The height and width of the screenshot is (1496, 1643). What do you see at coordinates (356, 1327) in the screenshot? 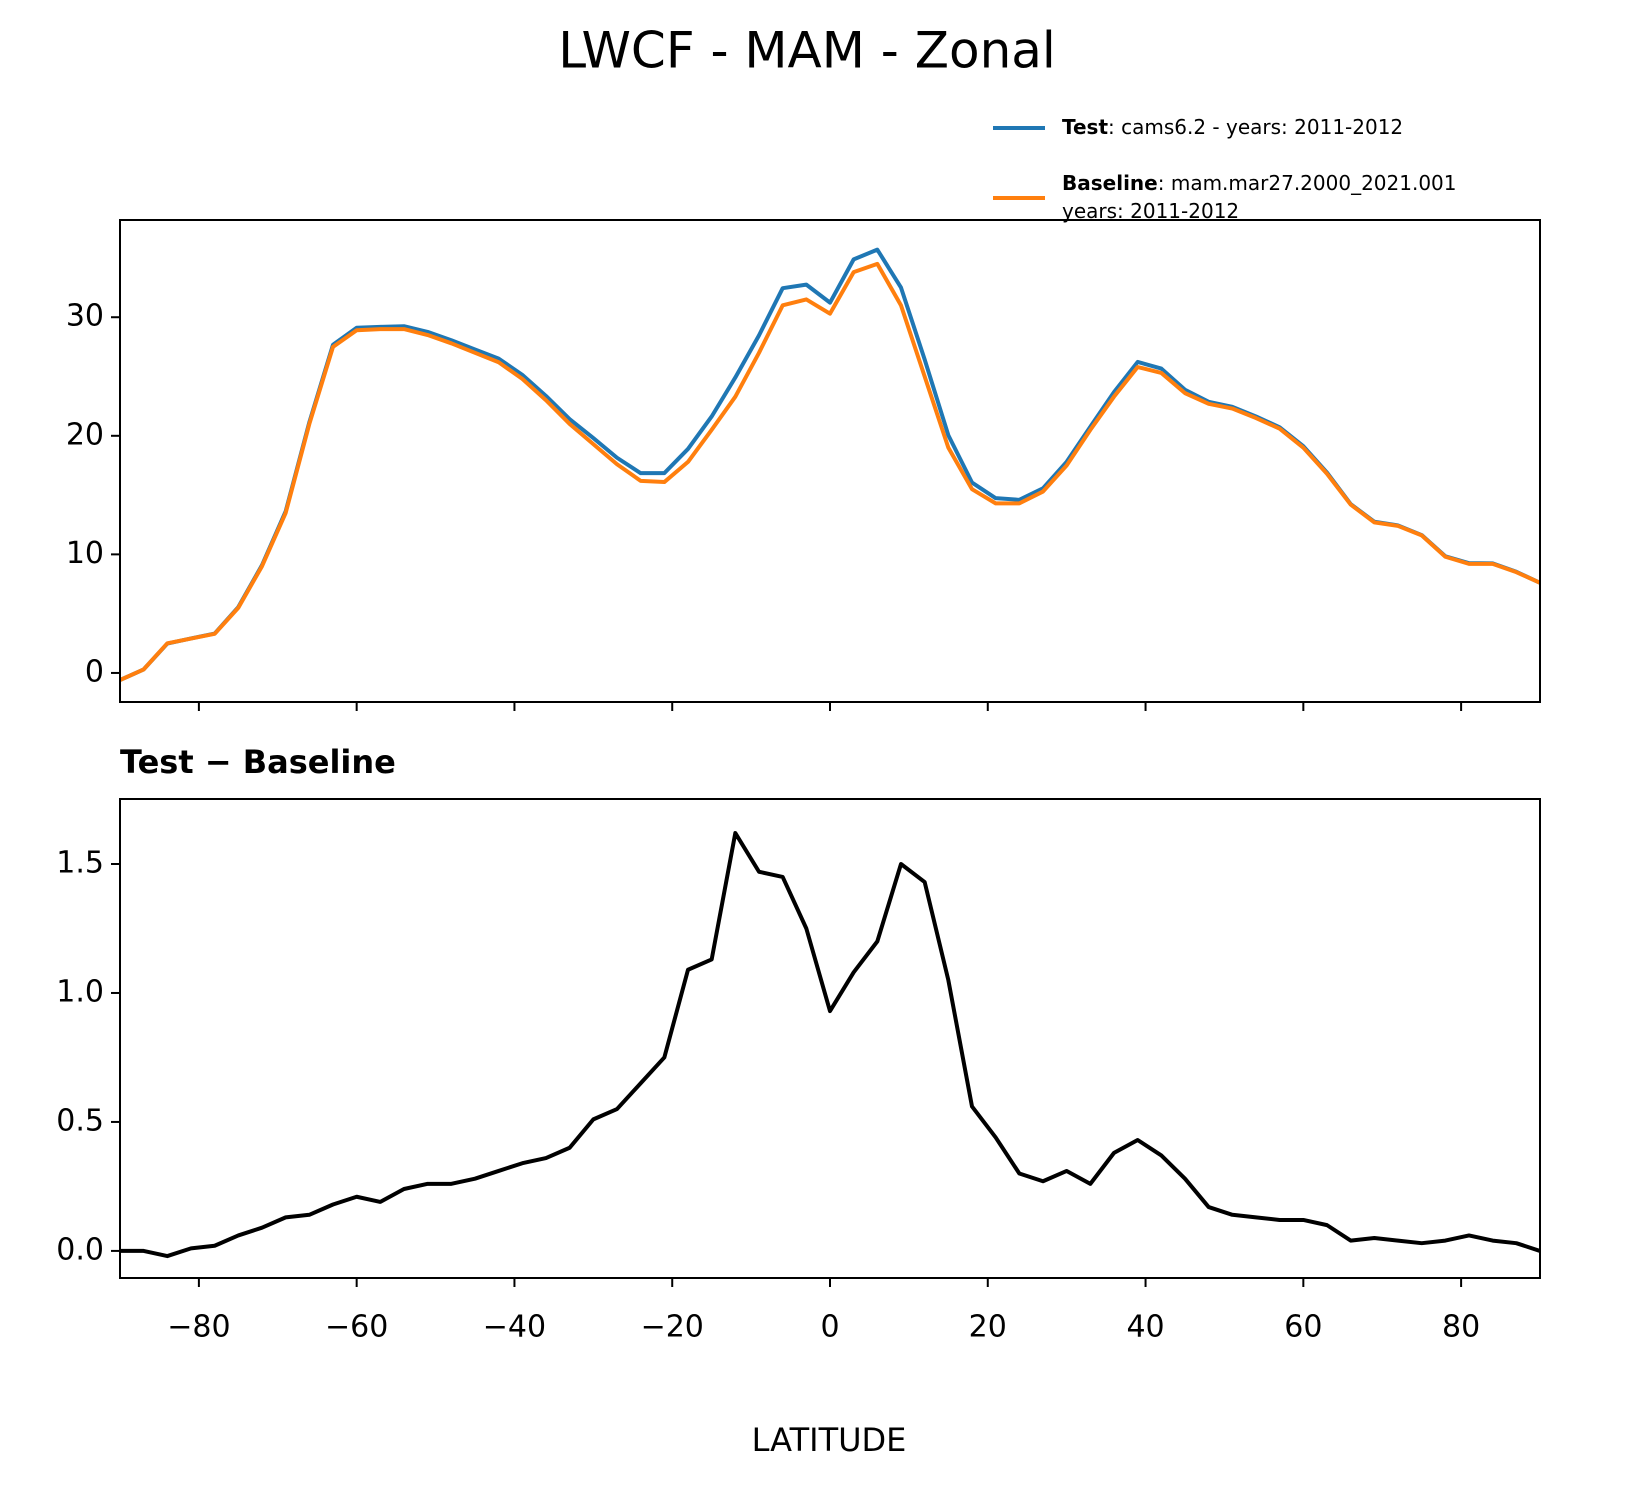
I see `x-tick-label: −60` at bounding box center [356, 1327].